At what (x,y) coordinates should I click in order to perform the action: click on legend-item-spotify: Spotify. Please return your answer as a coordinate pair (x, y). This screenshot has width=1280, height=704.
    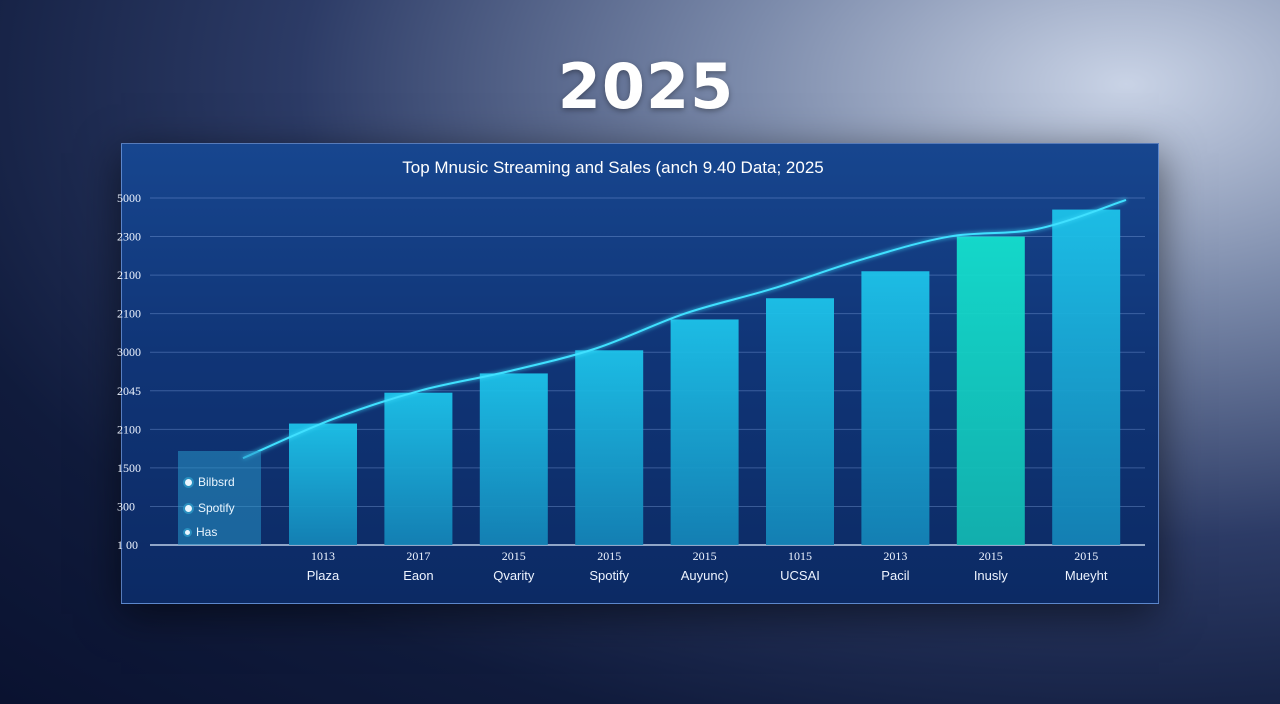
    Looking at the image, I should click on (209, 508).